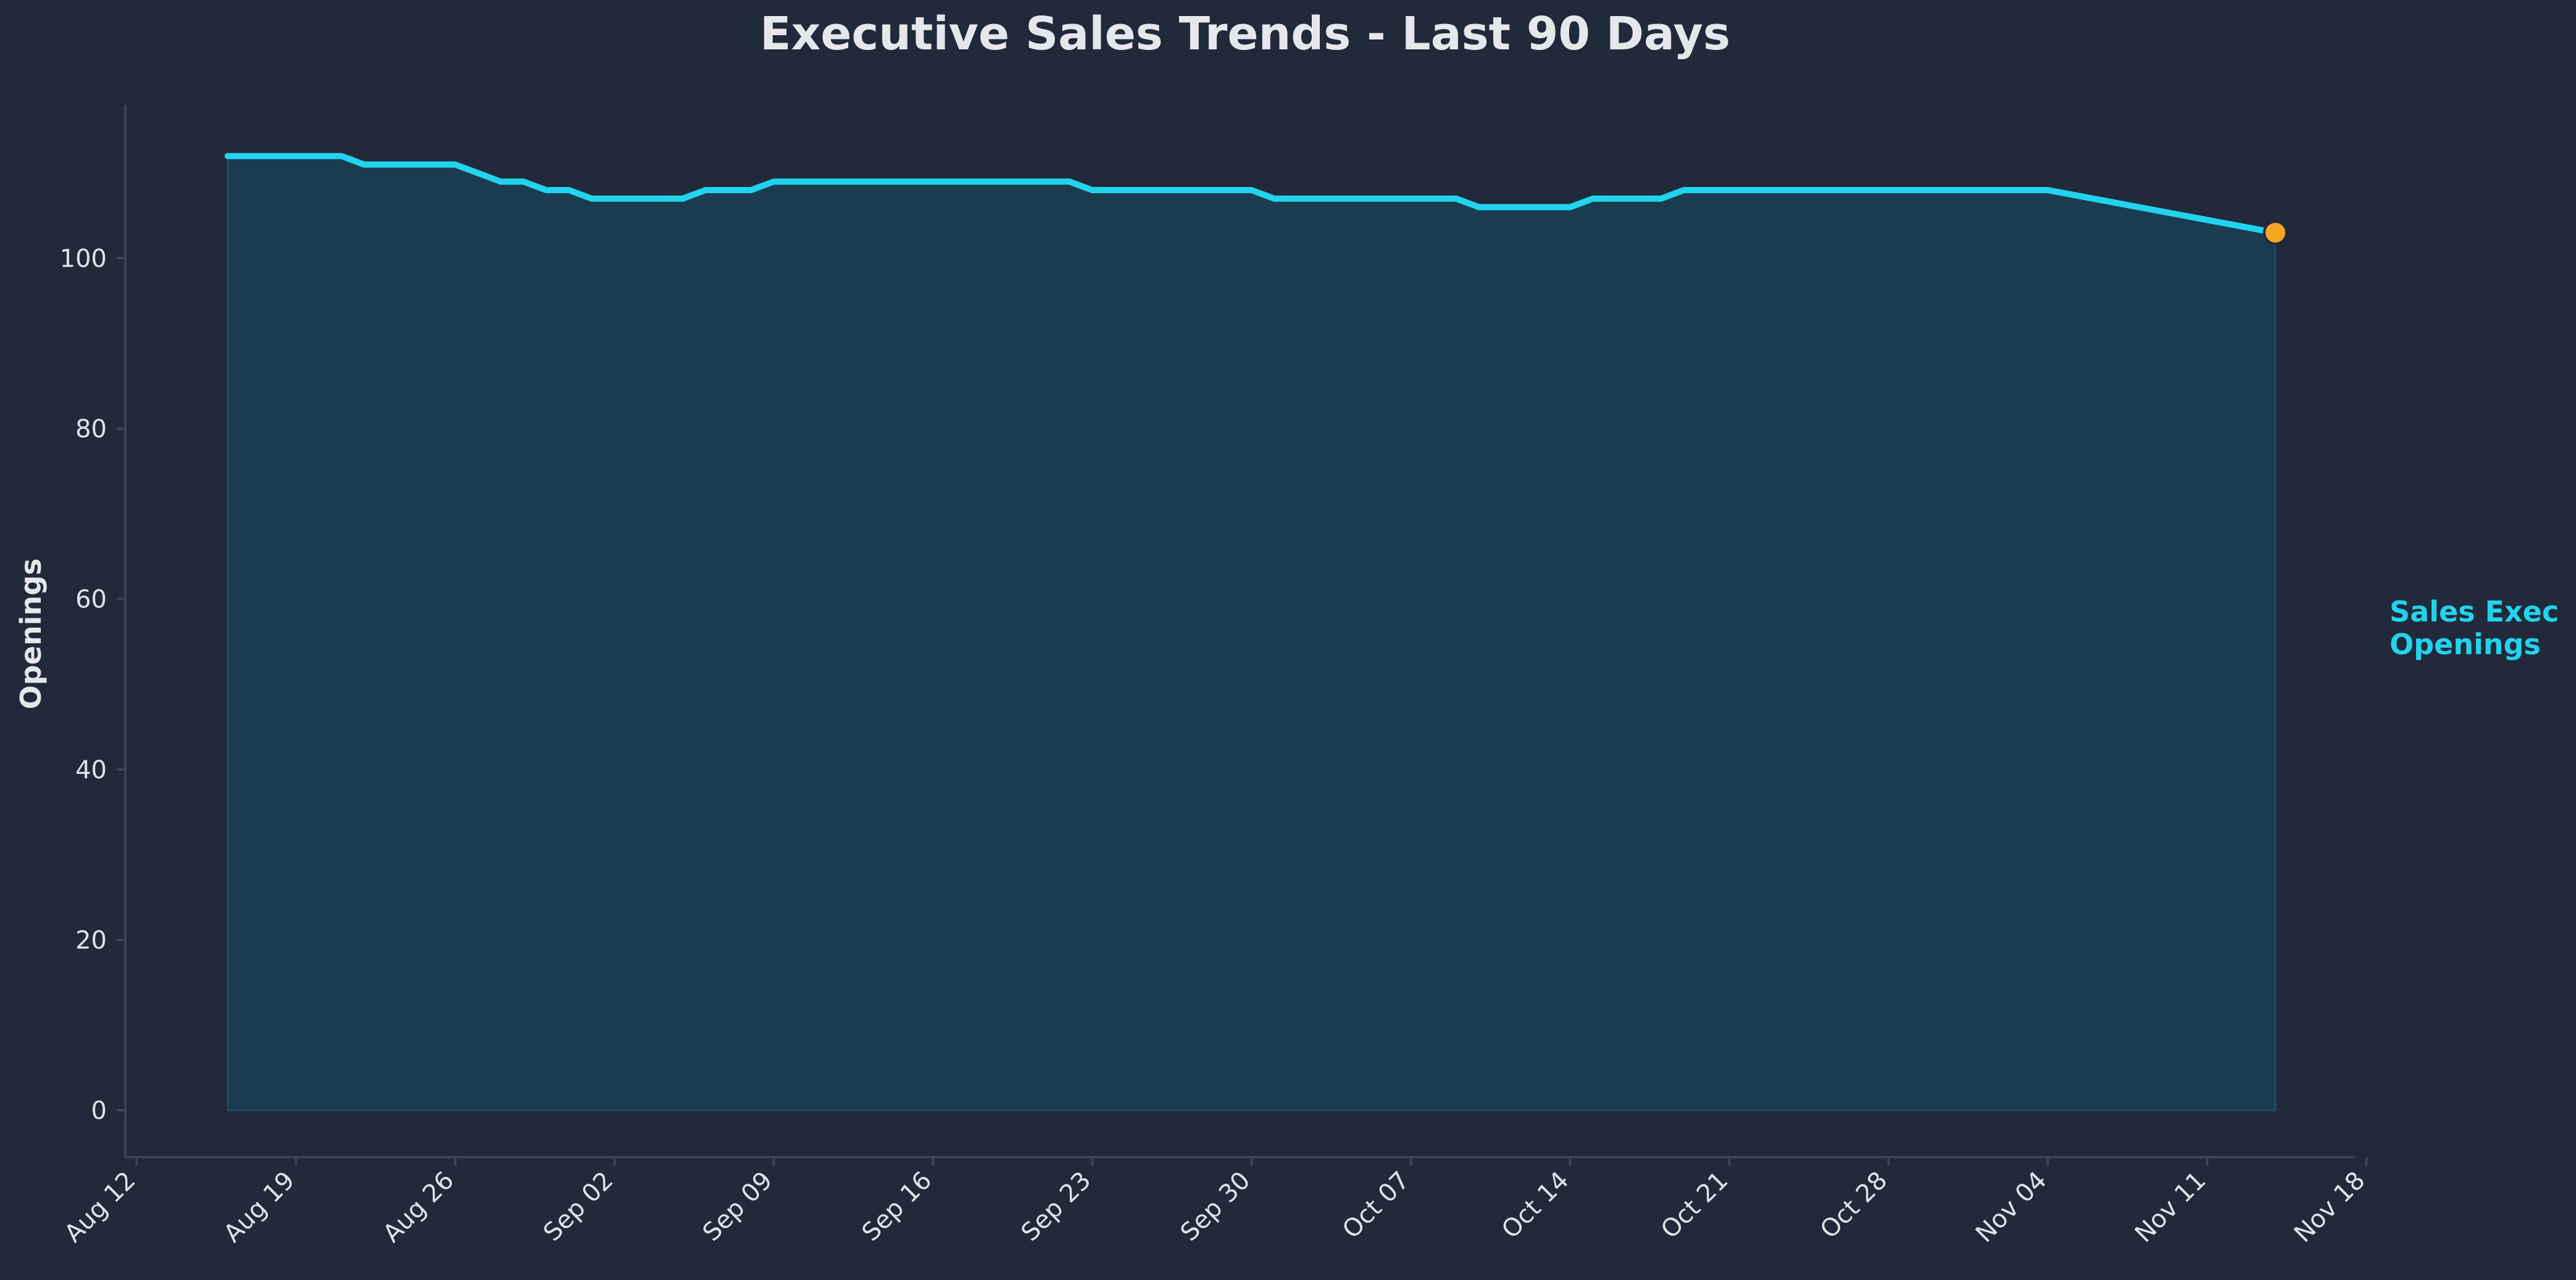  Describe the element at coordinates (260, 1207) in the screenshot. I see `x-tick-label-1: Aug 19` at that location.